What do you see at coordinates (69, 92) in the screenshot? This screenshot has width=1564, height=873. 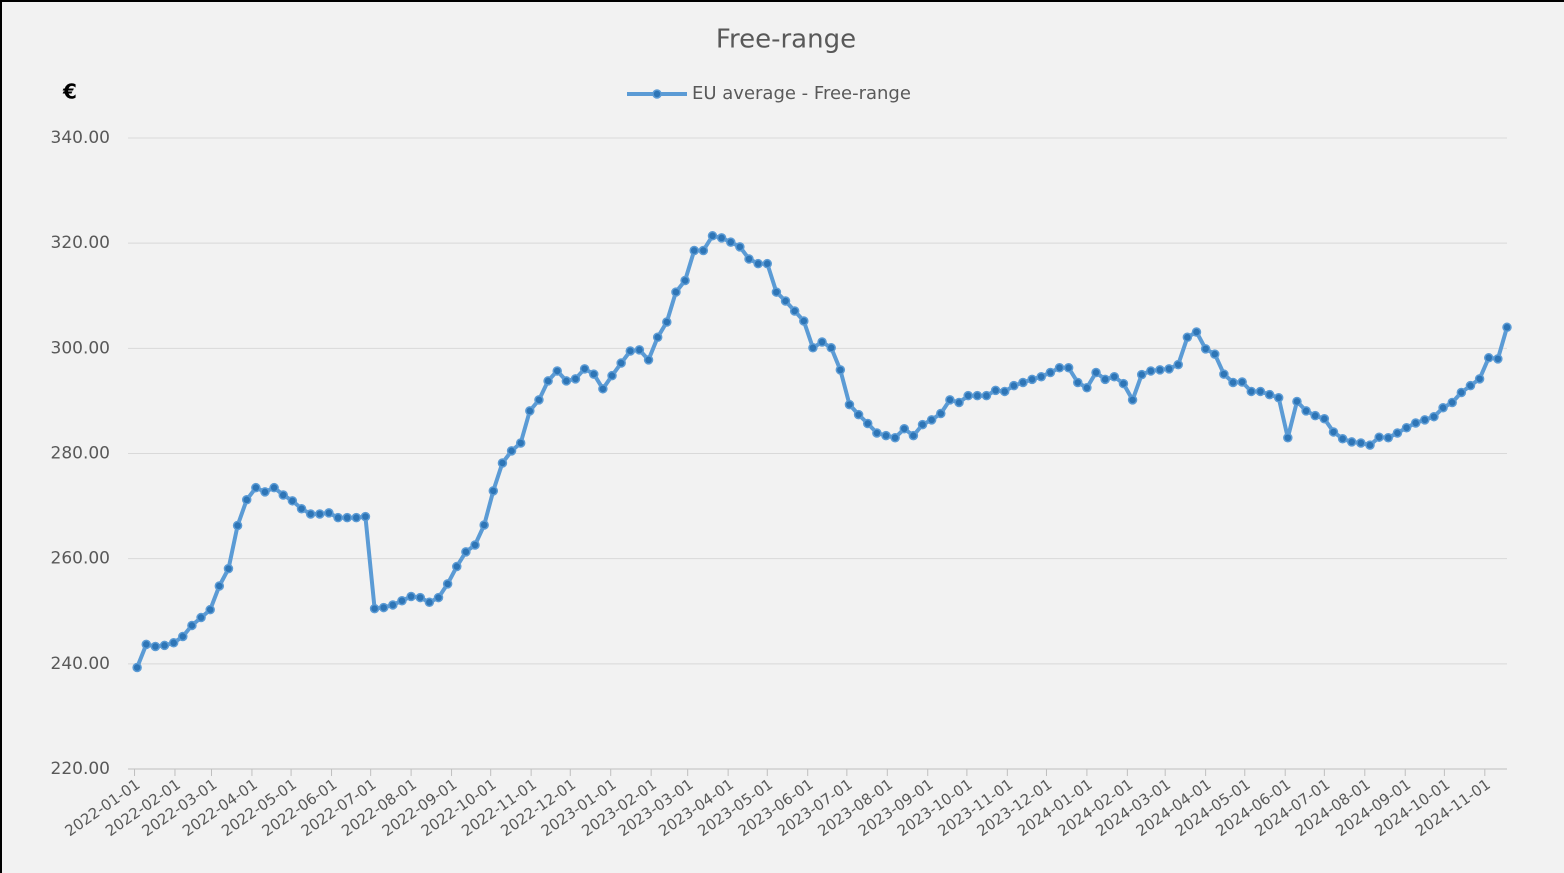 I see `y-axis-label: €` at bounding box center [69, 92].